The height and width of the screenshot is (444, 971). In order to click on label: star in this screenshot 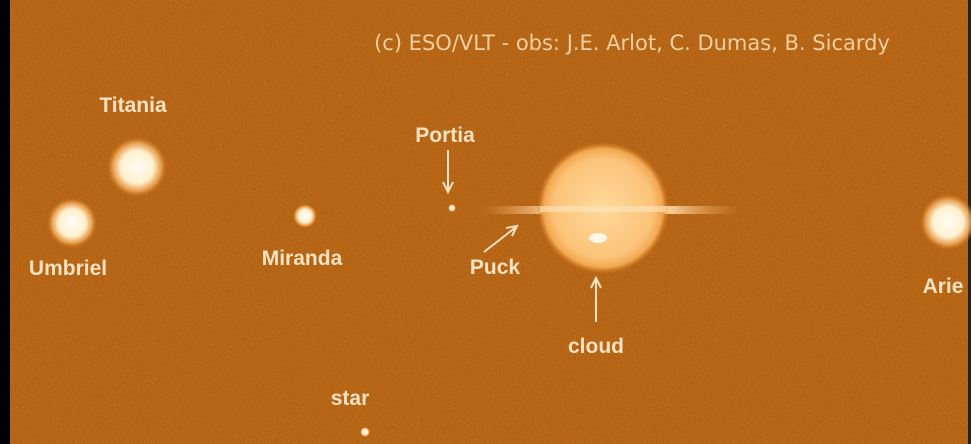, I will do `click(350, 398)`.